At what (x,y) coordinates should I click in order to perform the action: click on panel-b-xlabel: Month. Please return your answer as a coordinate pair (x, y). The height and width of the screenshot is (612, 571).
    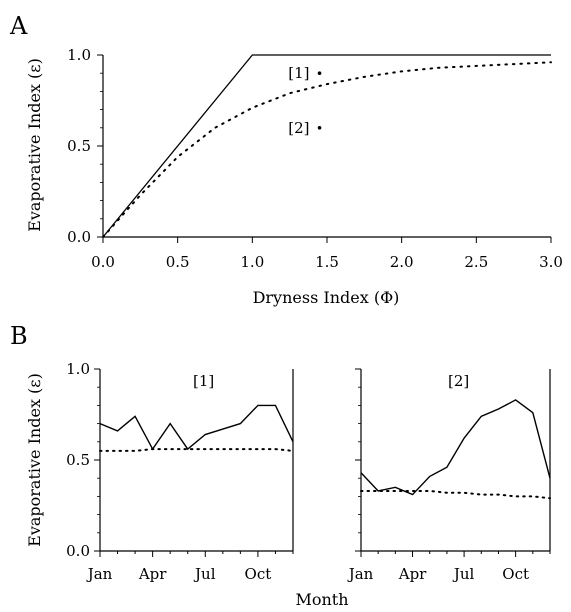
    Looking at the image, I should click on (321, 599).